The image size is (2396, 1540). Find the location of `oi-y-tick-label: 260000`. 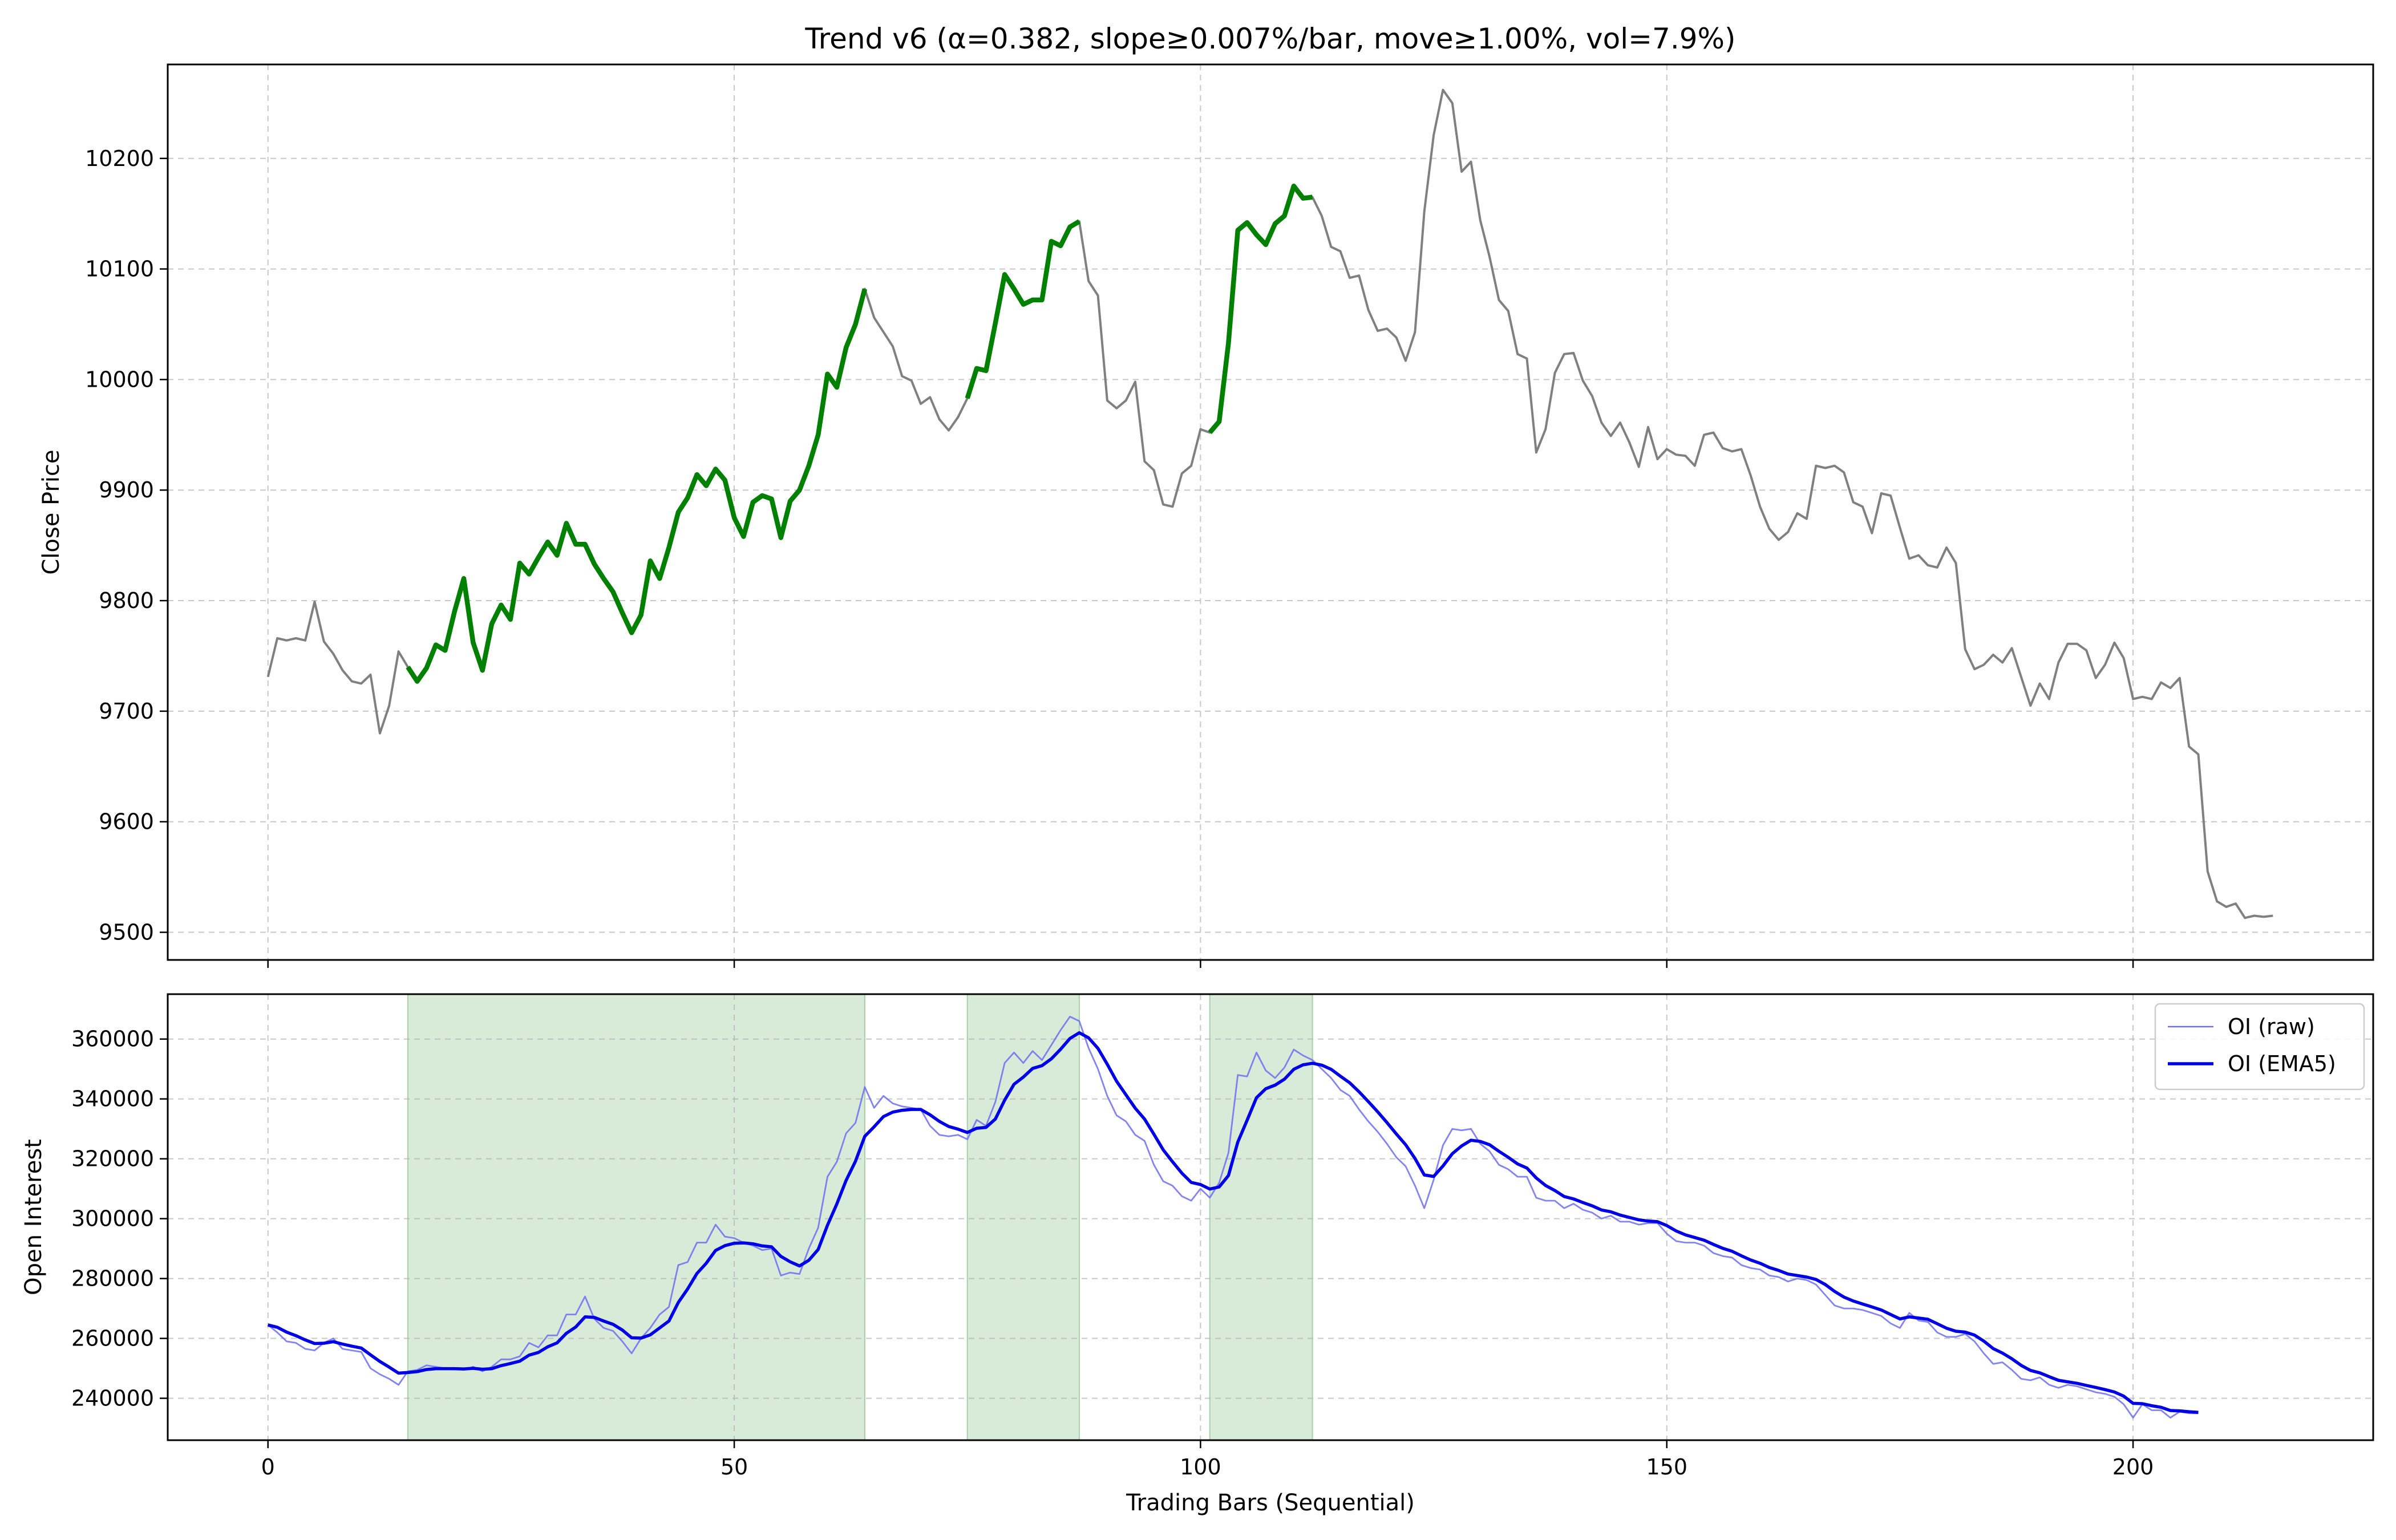

oi-y-tick-label: 260000 is located at coordinates (112, 1338).